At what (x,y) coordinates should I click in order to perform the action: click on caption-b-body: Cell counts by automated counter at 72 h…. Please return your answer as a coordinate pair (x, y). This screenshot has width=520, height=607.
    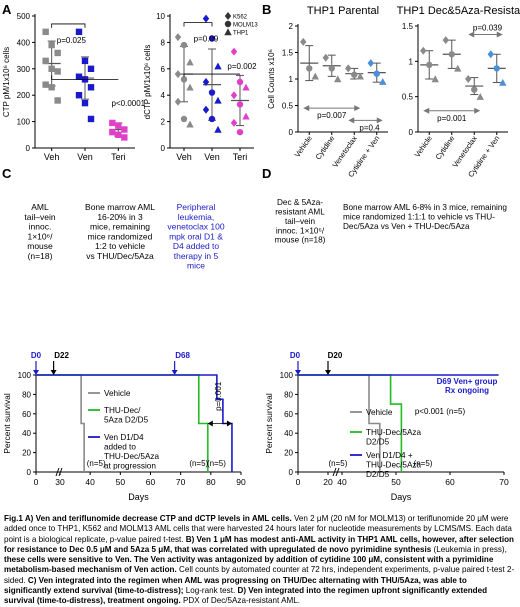
    Looking at the image, I should click on (259, 575).